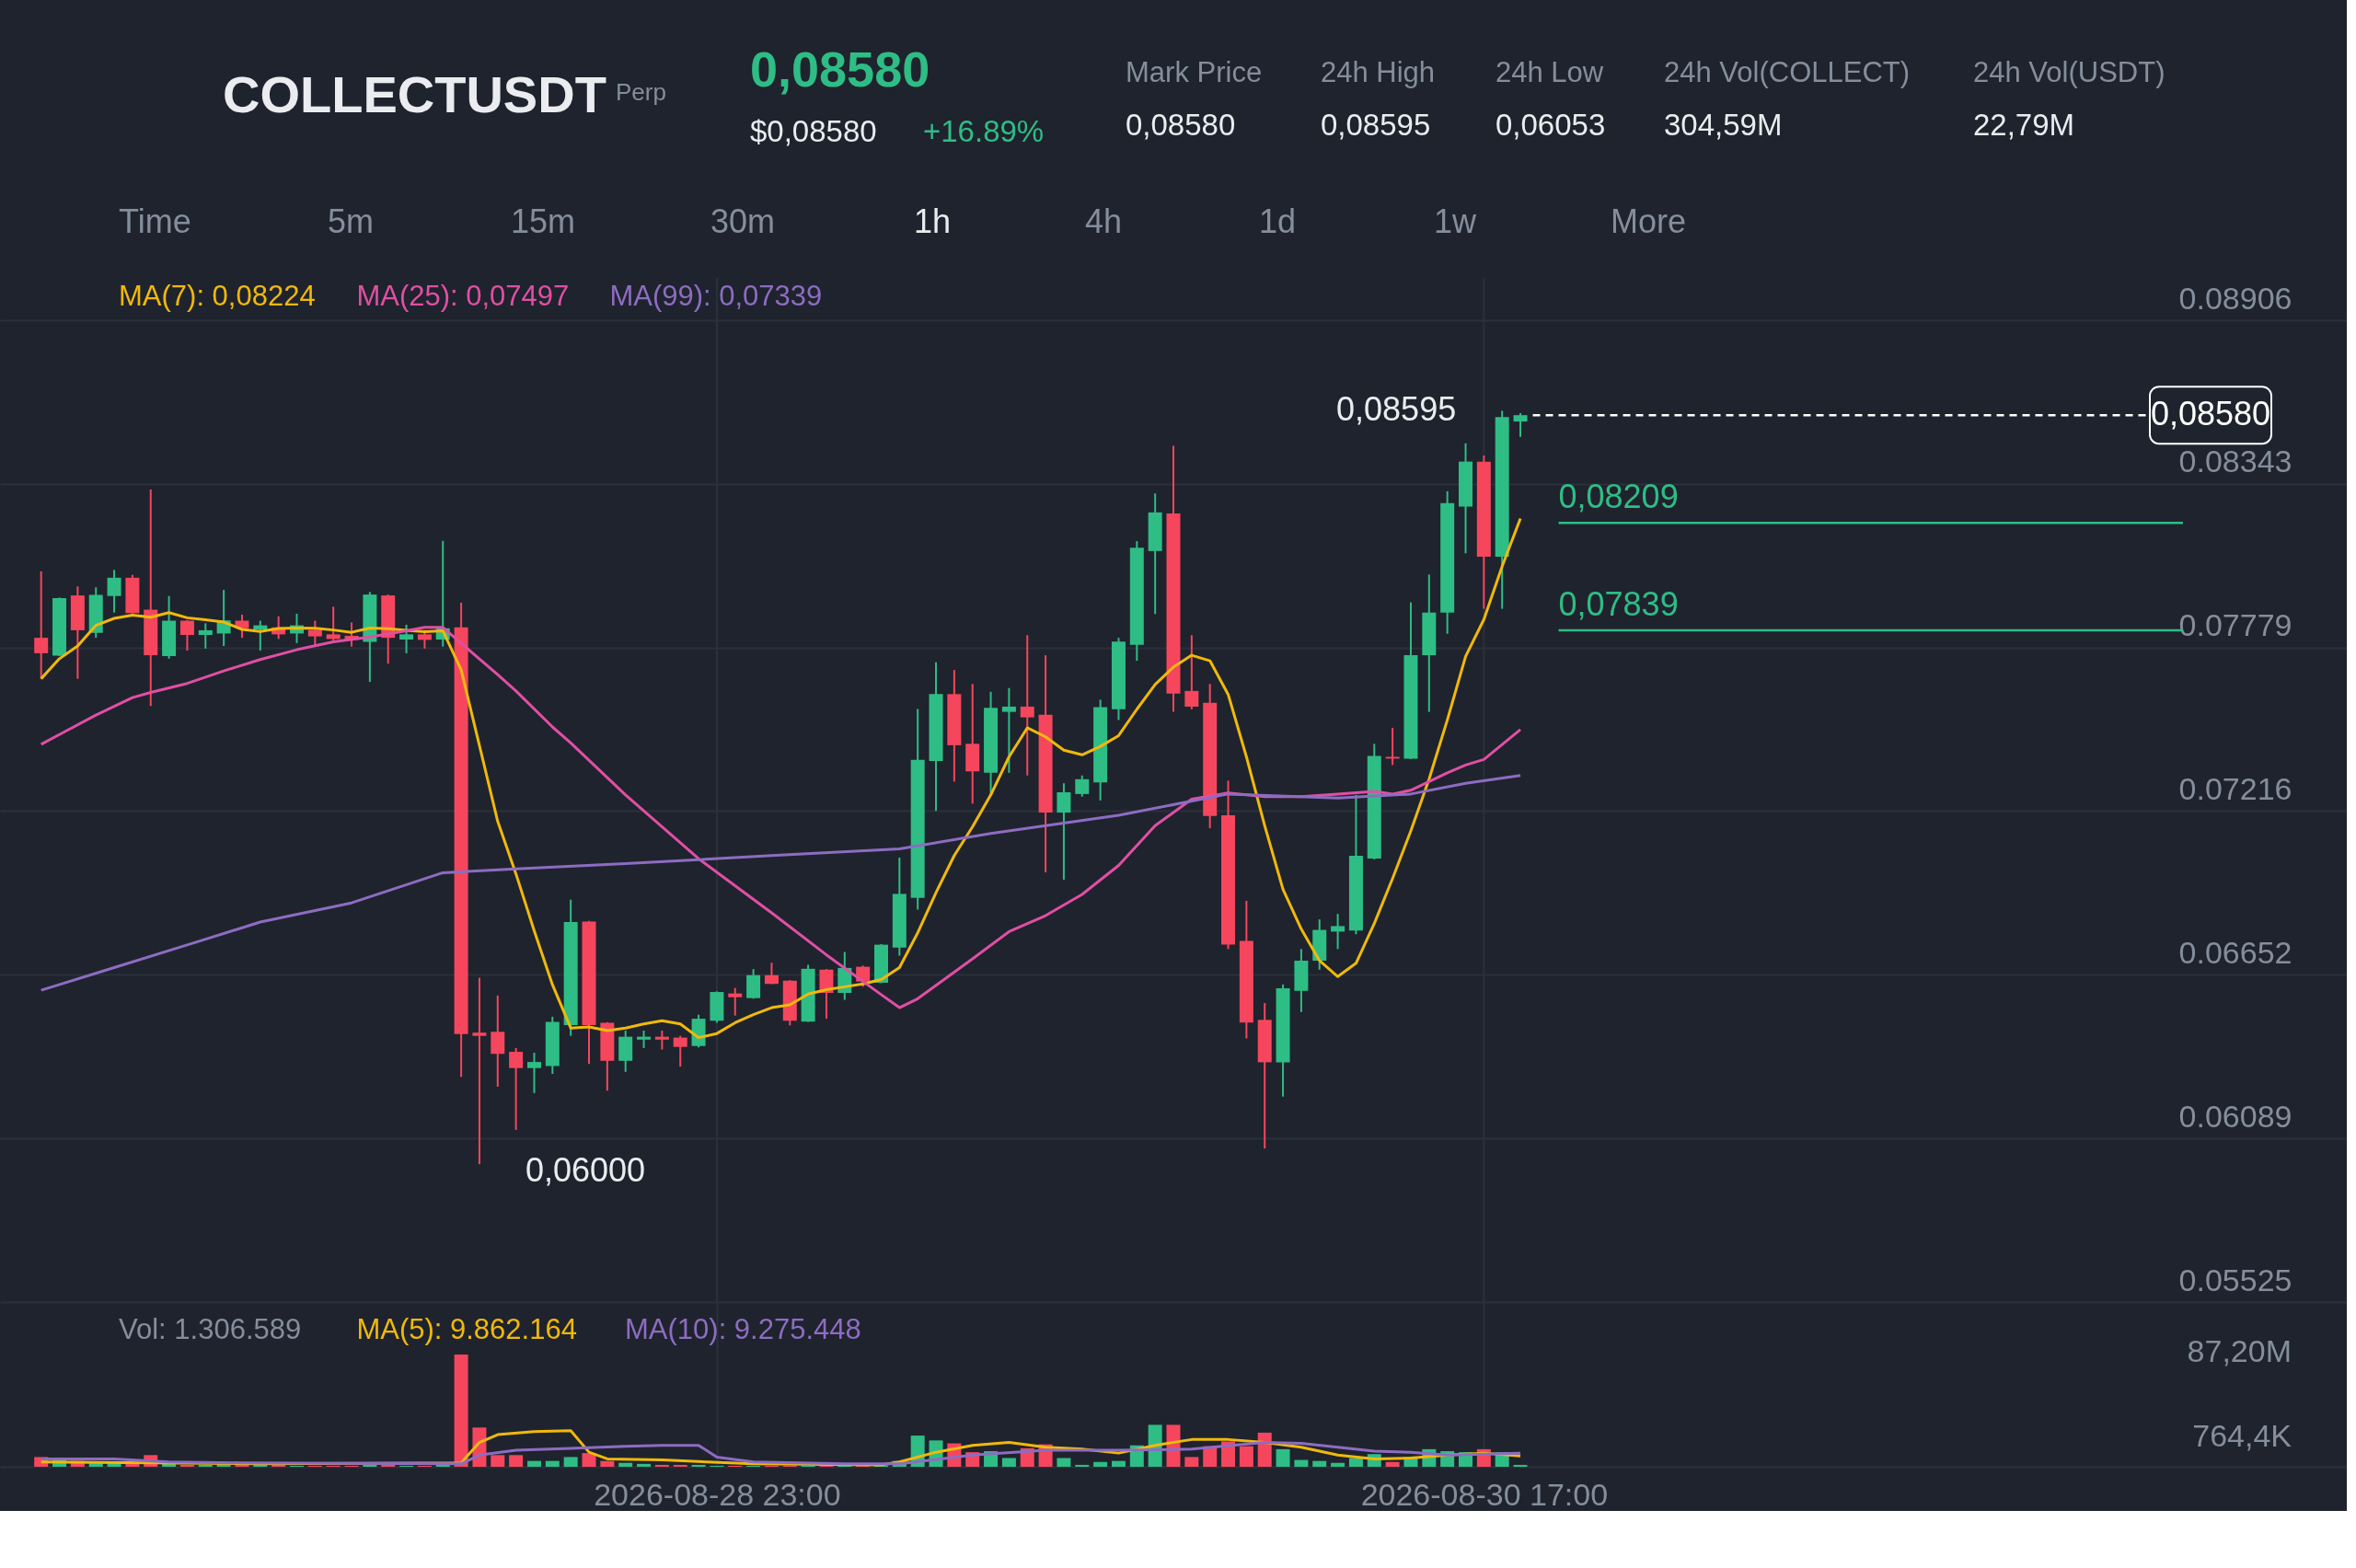  What do you see at coordinates (2235, 298) in the screenshot?
I see `y-tick-label: 0.08906` at bounding box center [2235, 298].